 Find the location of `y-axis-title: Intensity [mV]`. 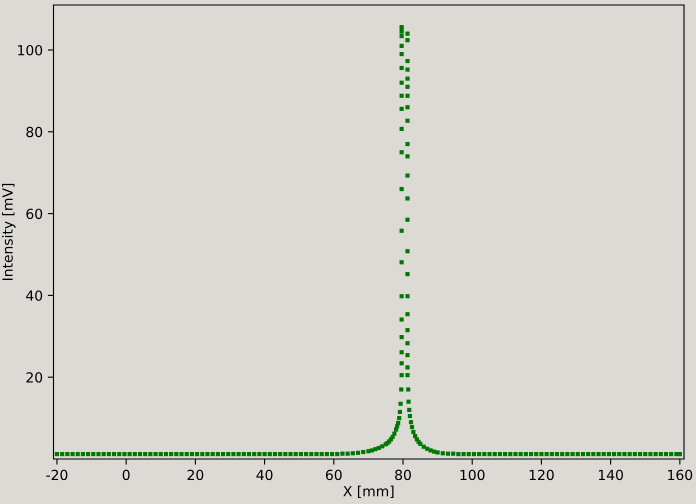

y-axis-title: Intensity [mV] is located at coordinates (9, 232).